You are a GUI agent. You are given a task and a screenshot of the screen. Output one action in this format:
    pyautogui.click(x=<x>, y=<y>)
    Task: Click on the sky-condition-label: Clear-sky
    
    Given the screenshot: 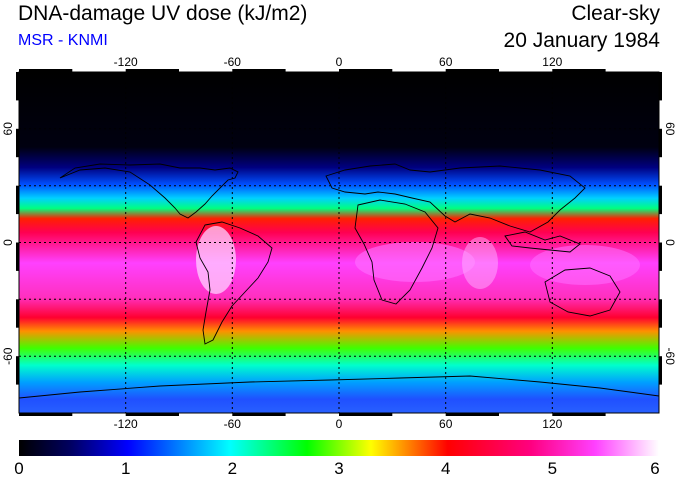 What is the action you would take?
    pyautogui.click(x=615, y=13)
    